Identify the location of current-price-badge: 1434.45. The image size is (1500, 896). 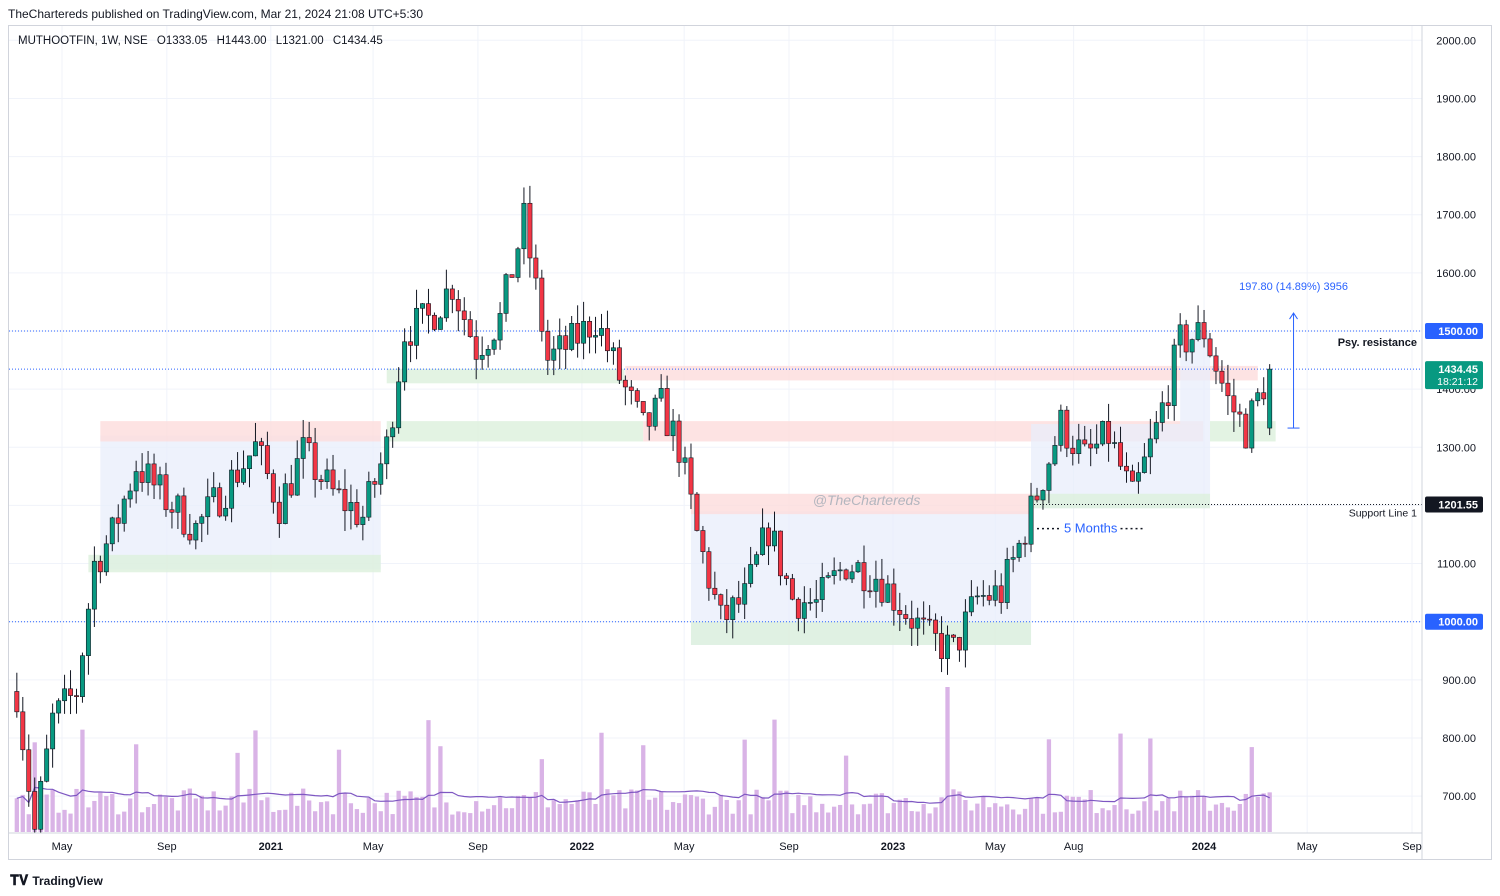
(1458, 370).